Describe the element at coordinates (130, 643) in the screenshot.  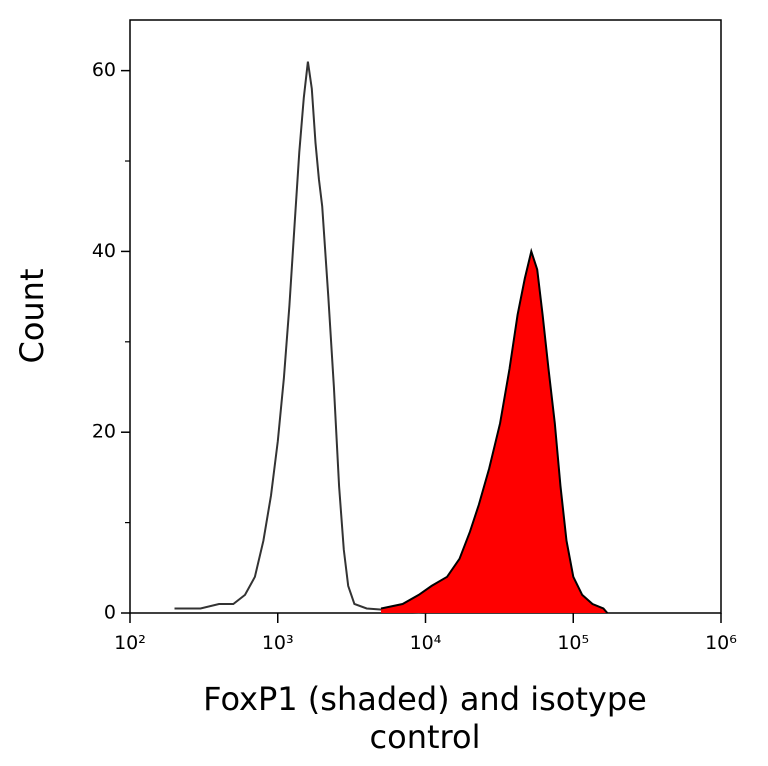
I see `x-tick-label: 10²` at that location.